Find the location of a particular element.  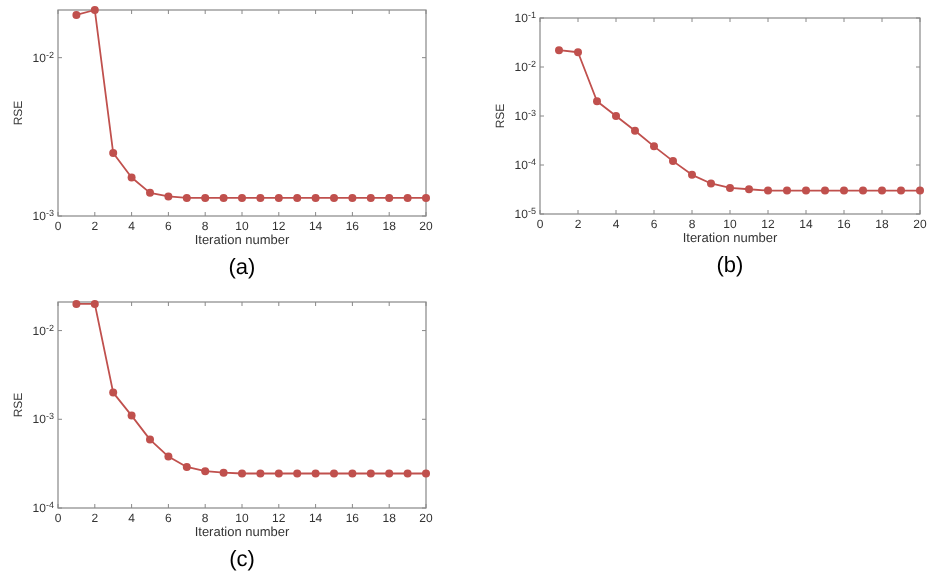

text: (c) is located at coordinates (242, 560).